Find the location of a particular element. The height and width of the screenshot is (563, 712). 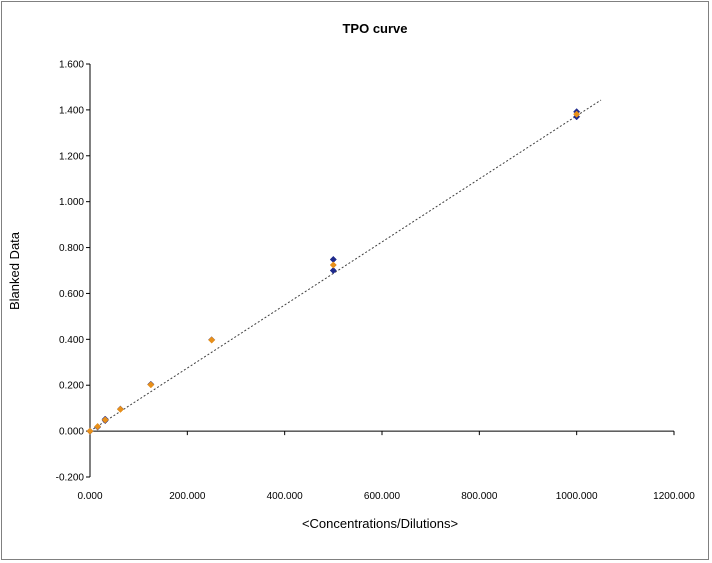

y-tick-label: 1.200 is located at coordinates (71, 156).